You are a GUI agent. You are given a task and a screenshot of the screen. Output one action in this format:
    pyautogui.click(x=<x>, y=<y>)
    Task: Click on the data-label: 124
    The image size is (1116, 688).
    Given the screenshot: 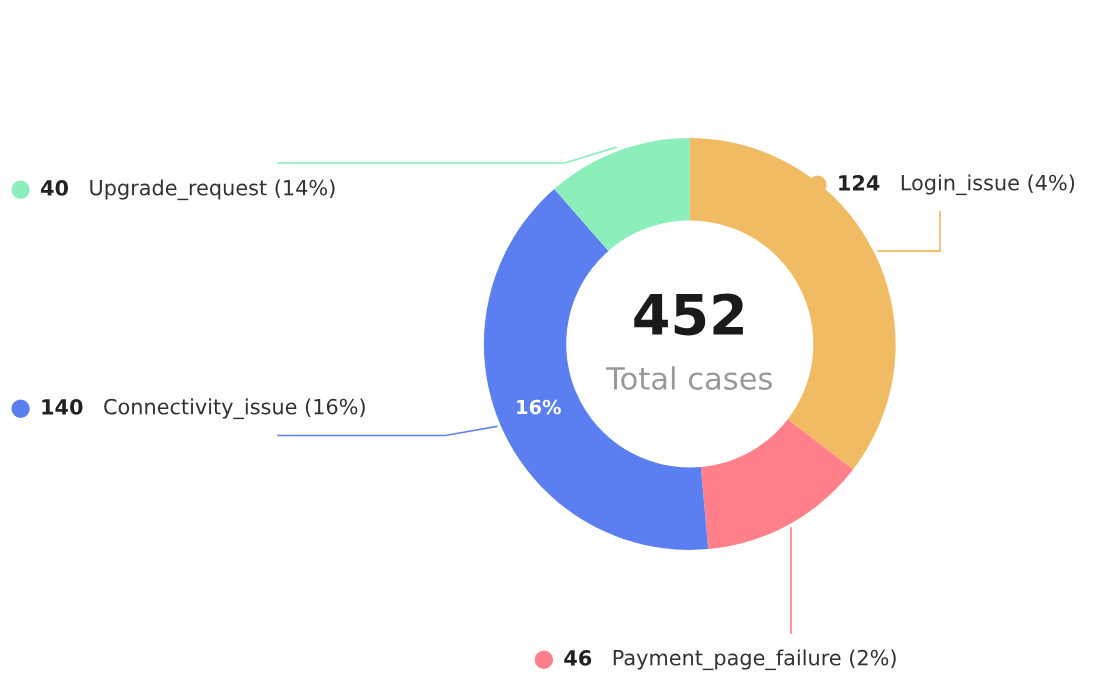 What is the action you would take?
    pyautogui.click(x=859, y=183)
    